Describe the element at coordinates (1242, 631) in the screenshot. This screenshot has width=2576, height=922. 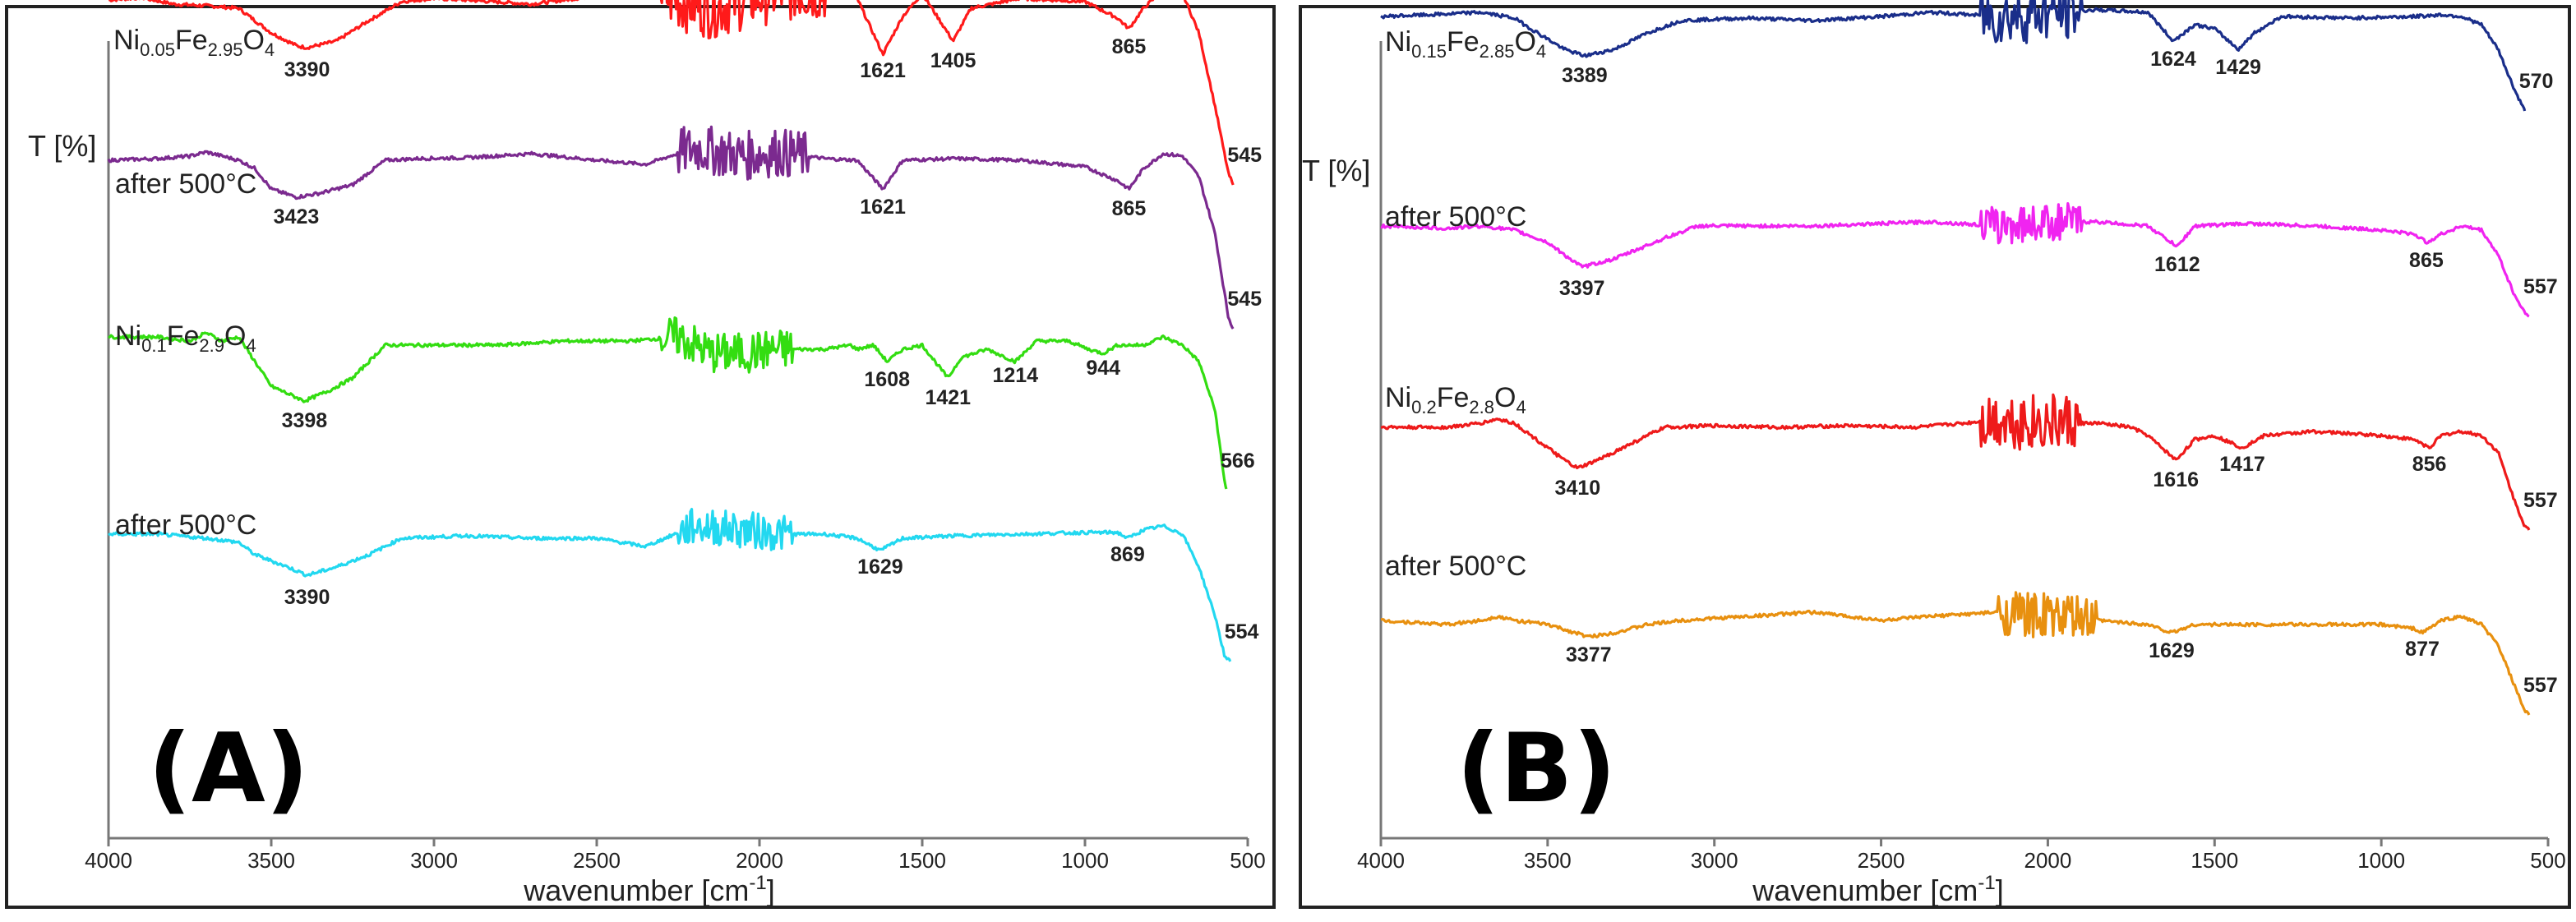
I see `peak-label: 554` at that location.